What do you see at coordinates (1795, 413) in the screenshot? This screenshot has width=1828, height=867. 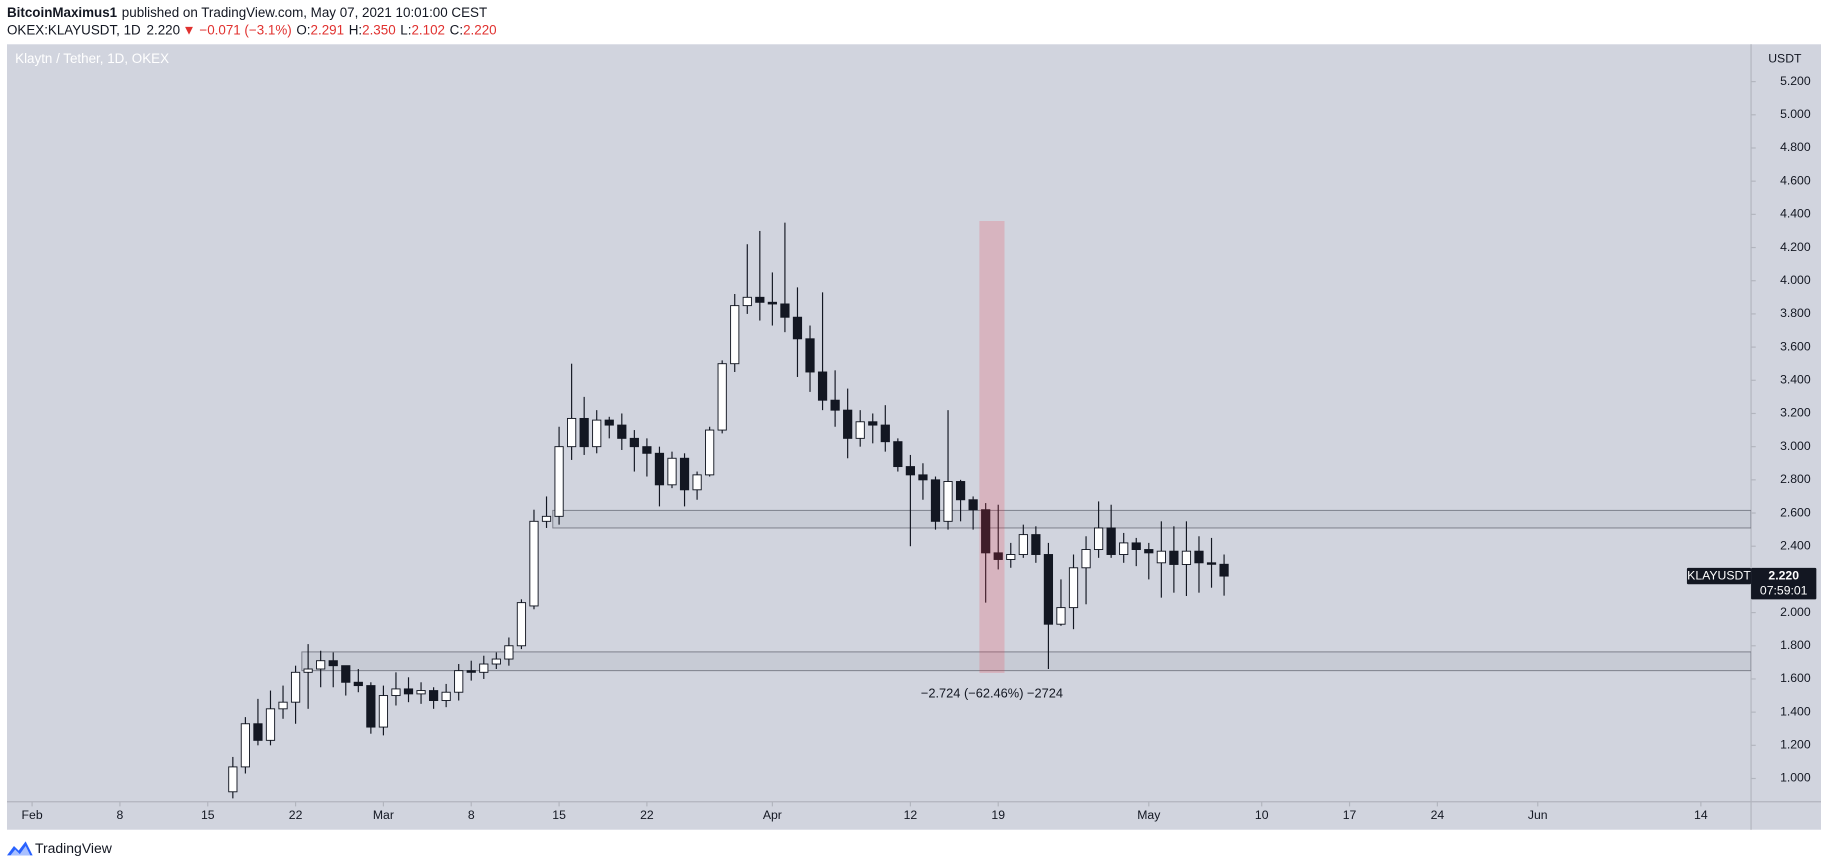 I see `y-tick-label: 3.200` at bounding box center [1795, 413].